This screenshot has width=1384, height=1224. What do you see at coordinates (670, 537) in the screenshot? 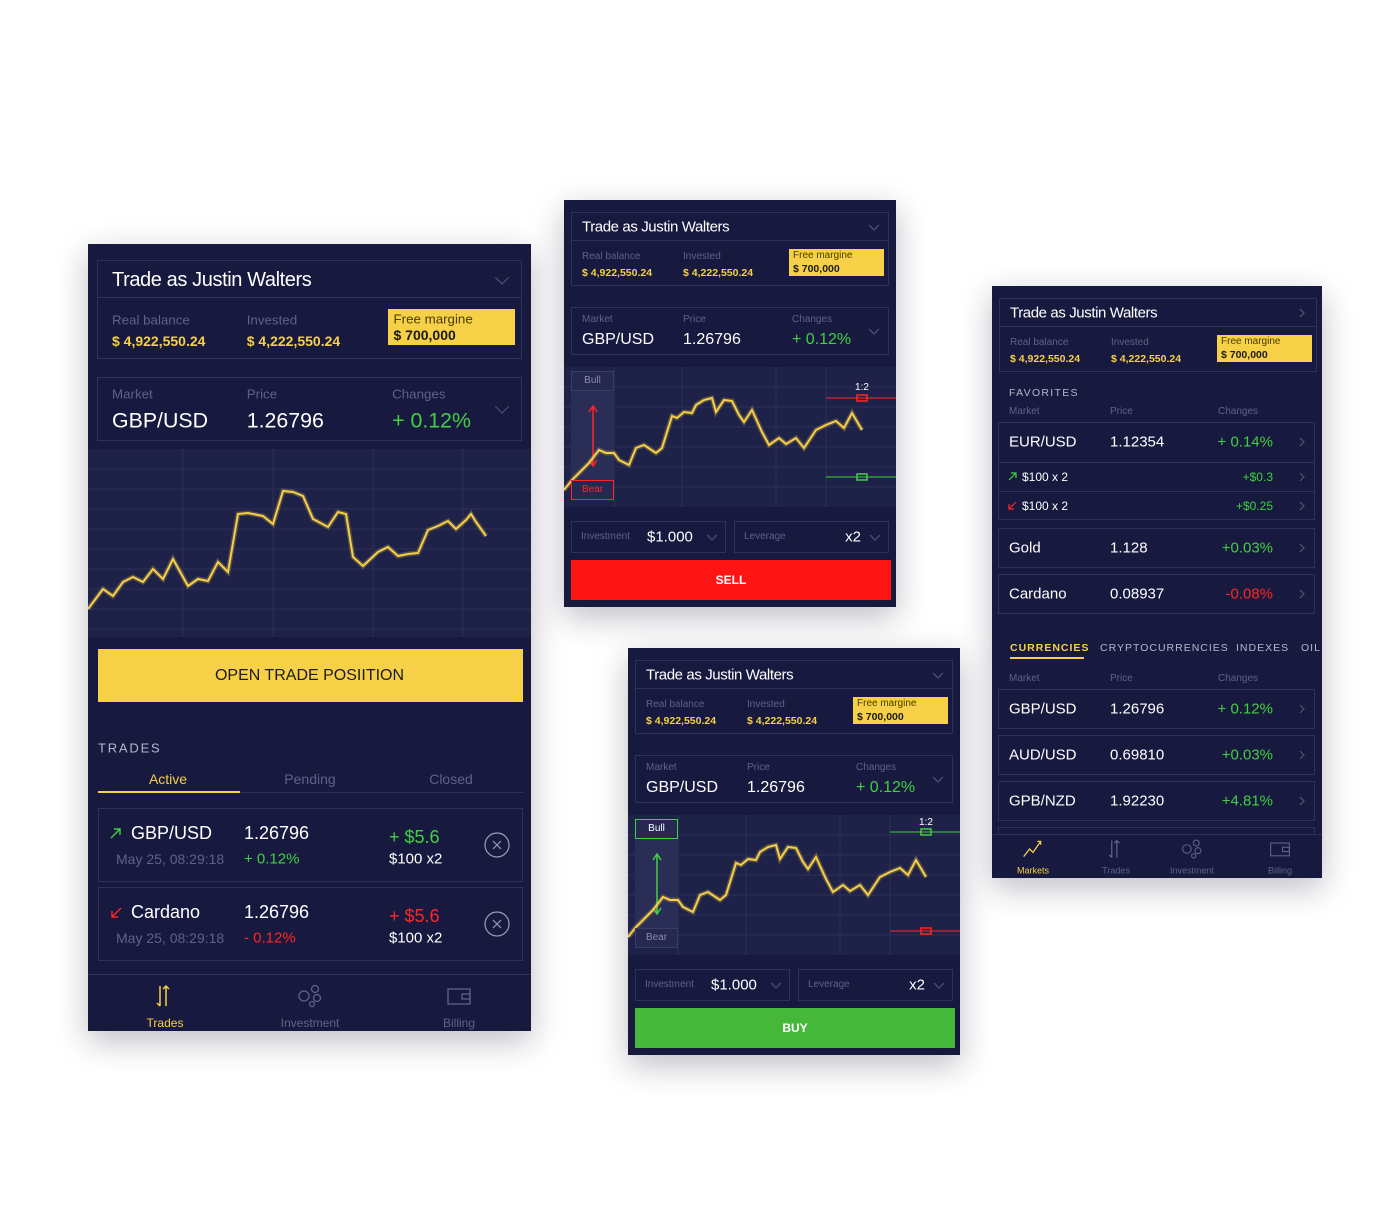
I see `investment-value: $1.000` at bounding box center [670, 537].